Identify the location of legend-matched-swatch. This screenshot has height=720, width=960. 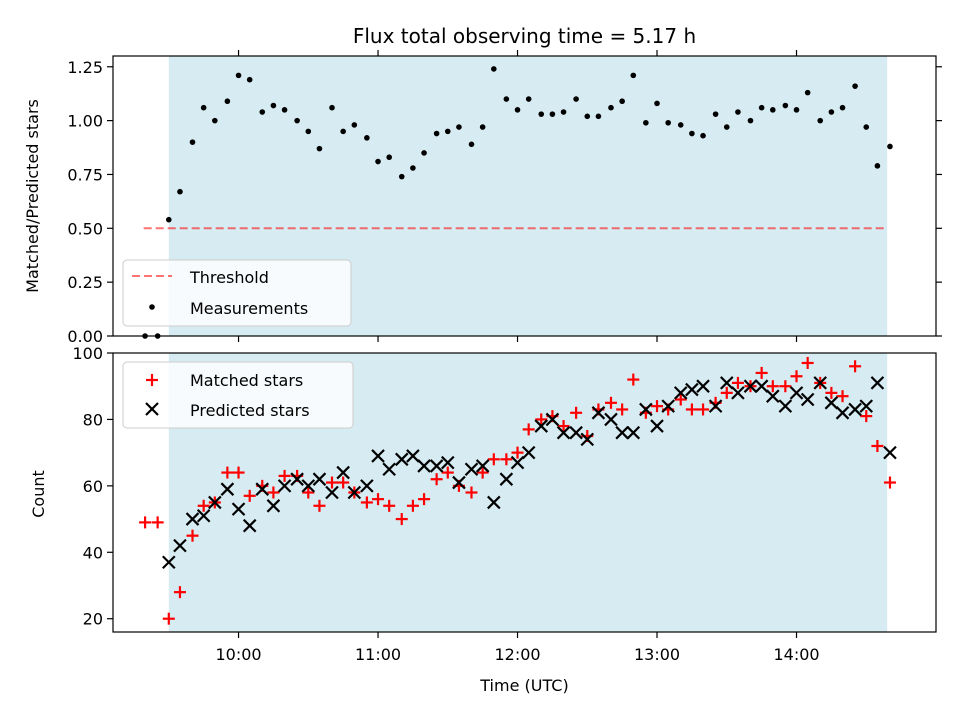
(152, 380).